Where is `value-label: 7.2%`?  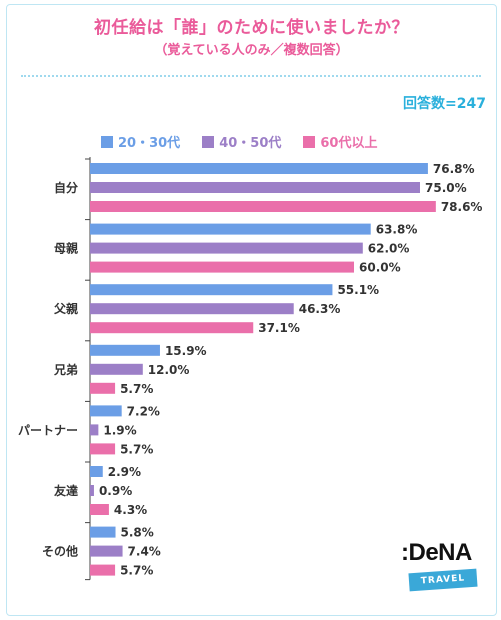
value-label: 7.2% is located at coordinates (143, 411).